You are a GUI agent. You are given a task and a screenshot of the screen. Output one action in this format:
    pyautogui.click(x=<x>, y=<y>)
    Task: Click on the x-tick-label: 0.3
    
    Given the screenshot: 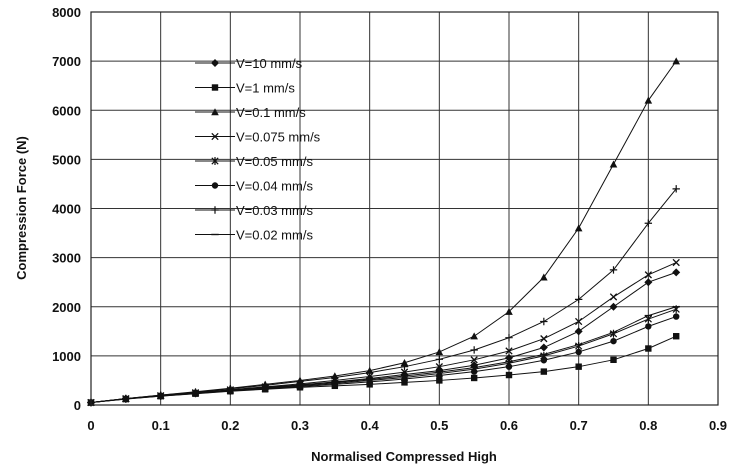 What is the action you would take?
    pyautogui.click(x=300, y=425)
    